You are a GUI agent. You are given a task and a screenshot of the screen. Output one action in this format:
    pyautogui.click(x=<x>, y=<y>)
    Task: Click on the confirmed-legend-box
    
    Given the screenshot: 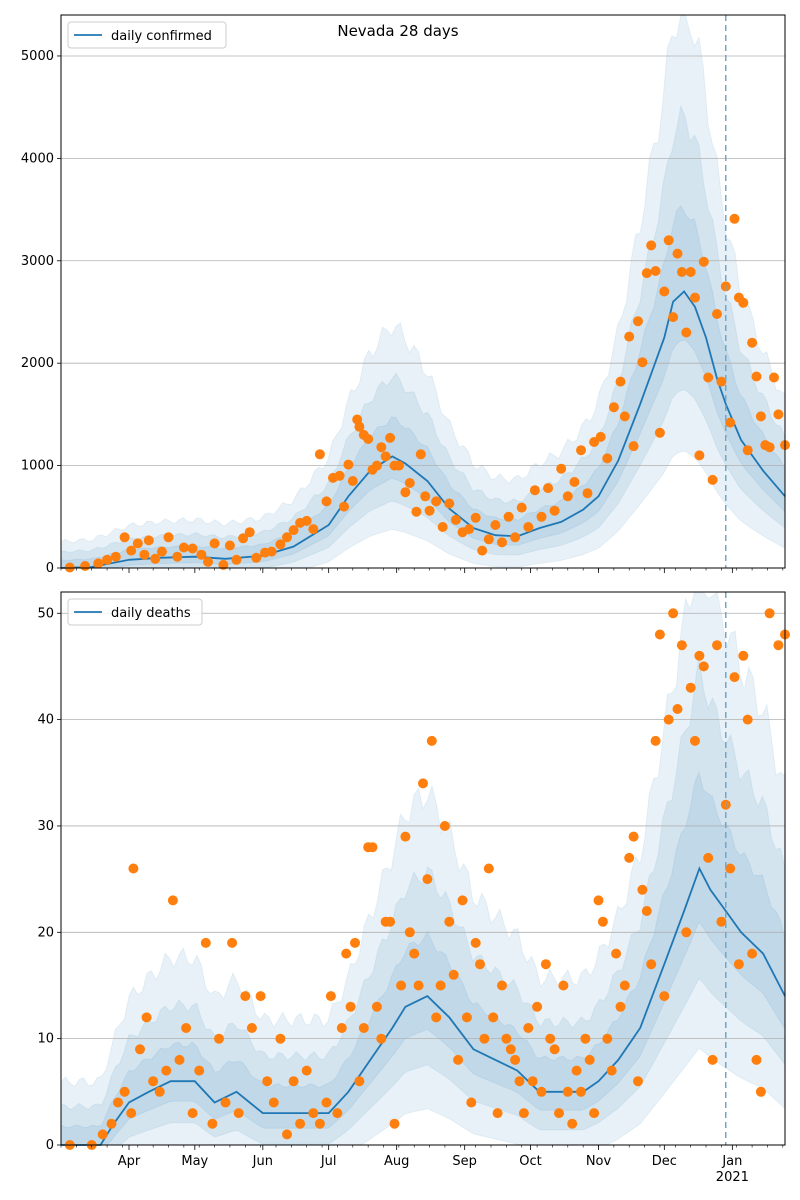 What is the action you would take?
    pyautogui.click(x=147, y=35)
    